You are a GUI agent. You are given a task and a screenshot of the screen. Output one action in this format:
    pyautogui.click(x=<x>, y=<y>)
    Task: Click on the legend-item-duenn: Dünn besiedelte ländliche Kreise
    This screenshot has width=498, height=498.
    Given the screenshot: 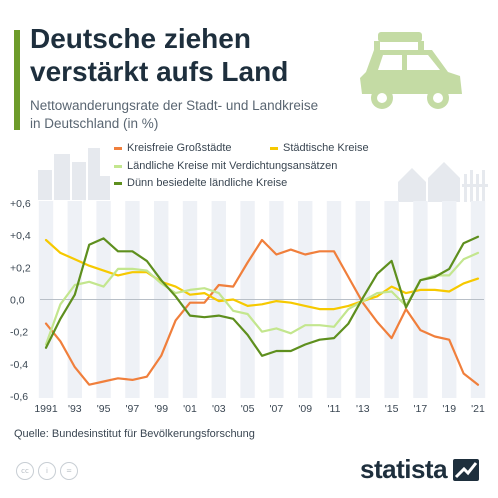 What is the action you would take?
    pyautogui.click(x=200, y=183)
    